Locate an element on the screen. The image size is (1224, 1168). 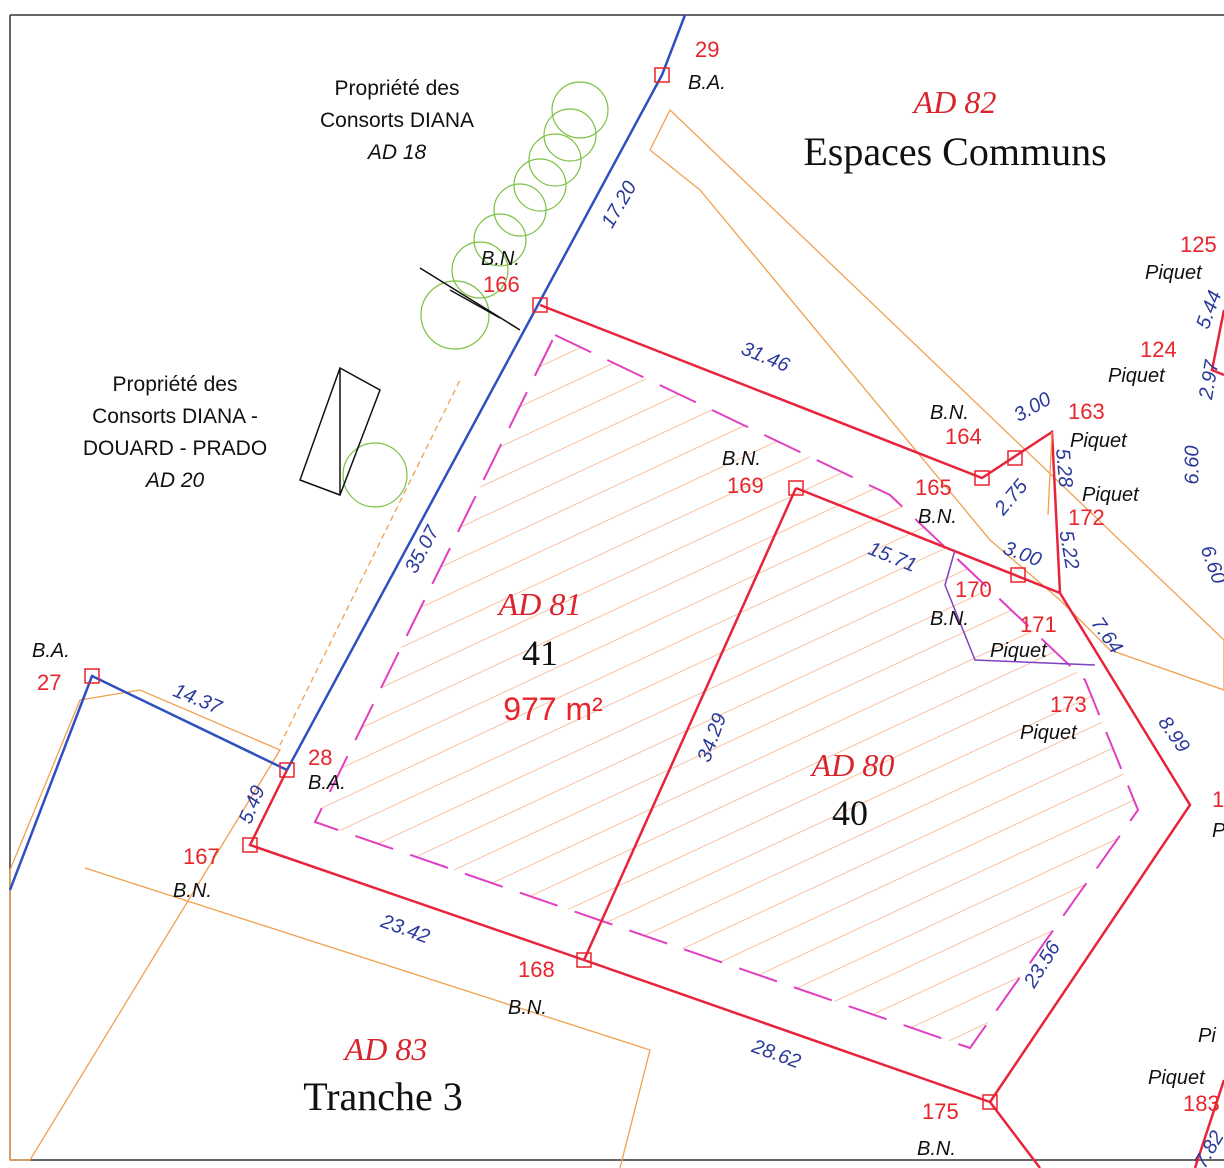
point-number: 175 is located at coordinates (940, 1111).